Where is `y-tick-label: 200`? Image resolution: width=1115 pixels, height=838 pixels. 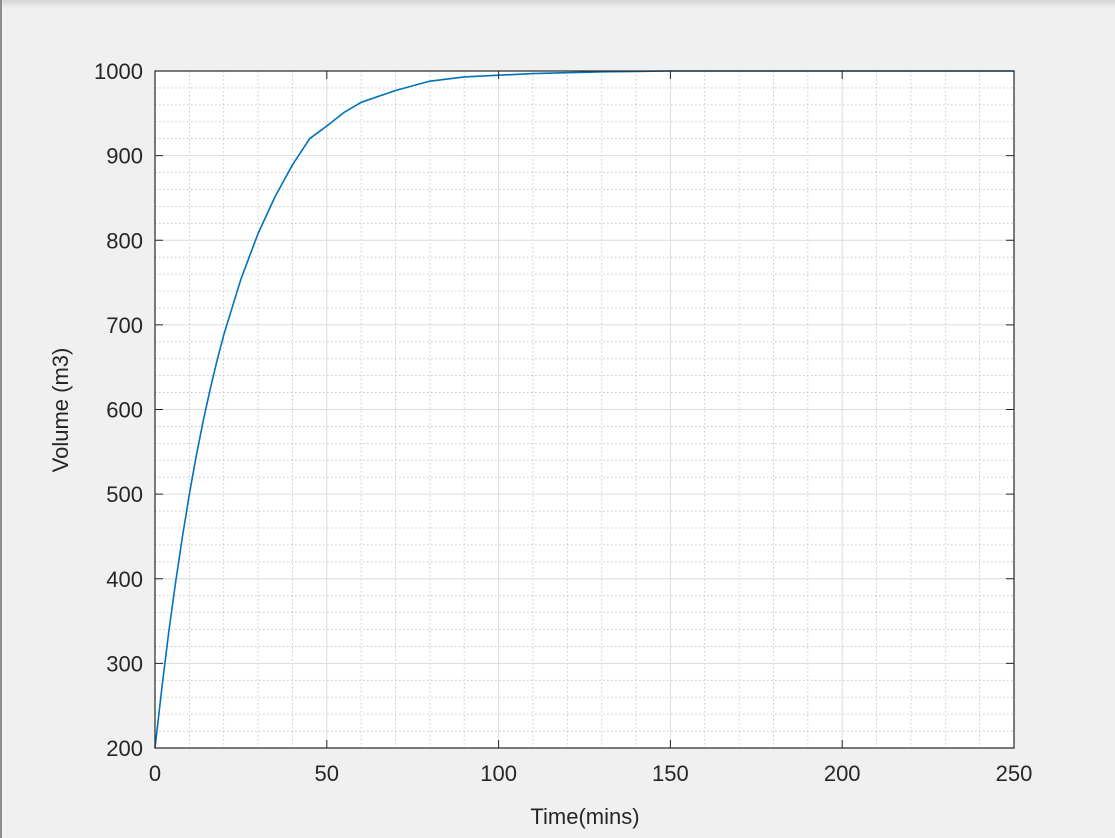
y-tick-label: 200 is located at coordinates (124, 748).